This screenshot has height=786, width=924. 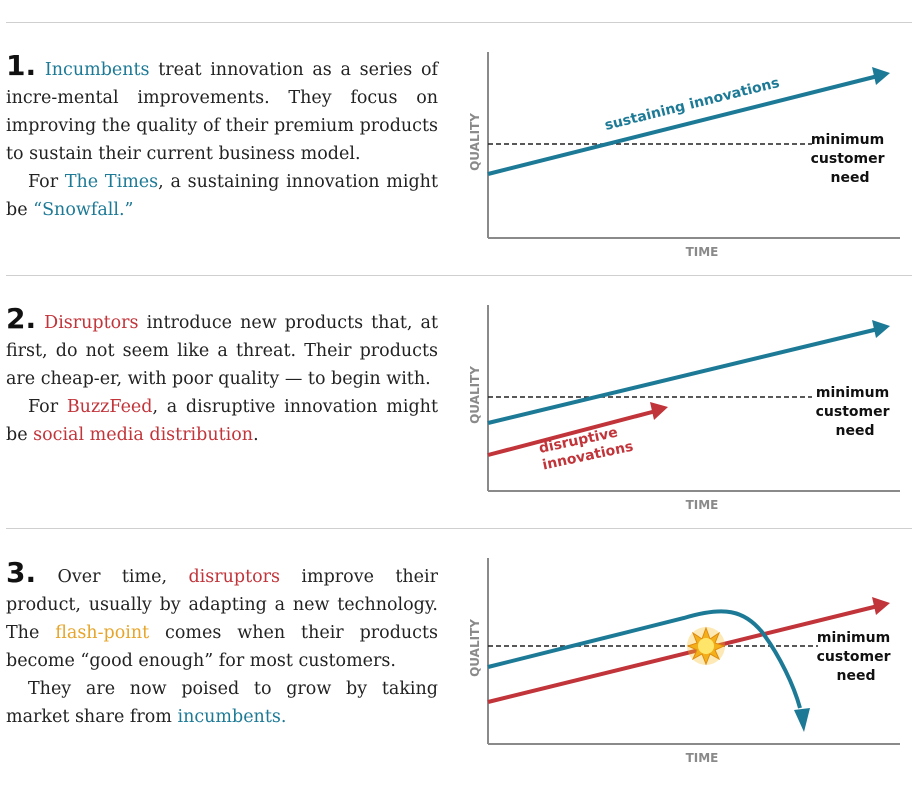 I want to click on panel-3-number: 3., so click(x=21, y=572).